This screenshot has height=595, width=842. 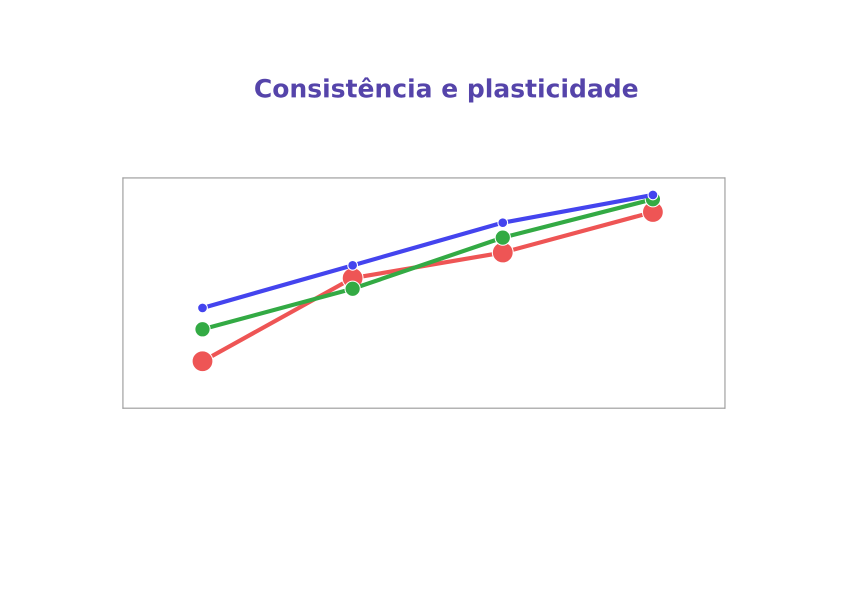 What do you see at coordinates (446, 90) in the screenshot?
I see `chart-title: Consistência e plasticidade` at bounding box center [446, 90].